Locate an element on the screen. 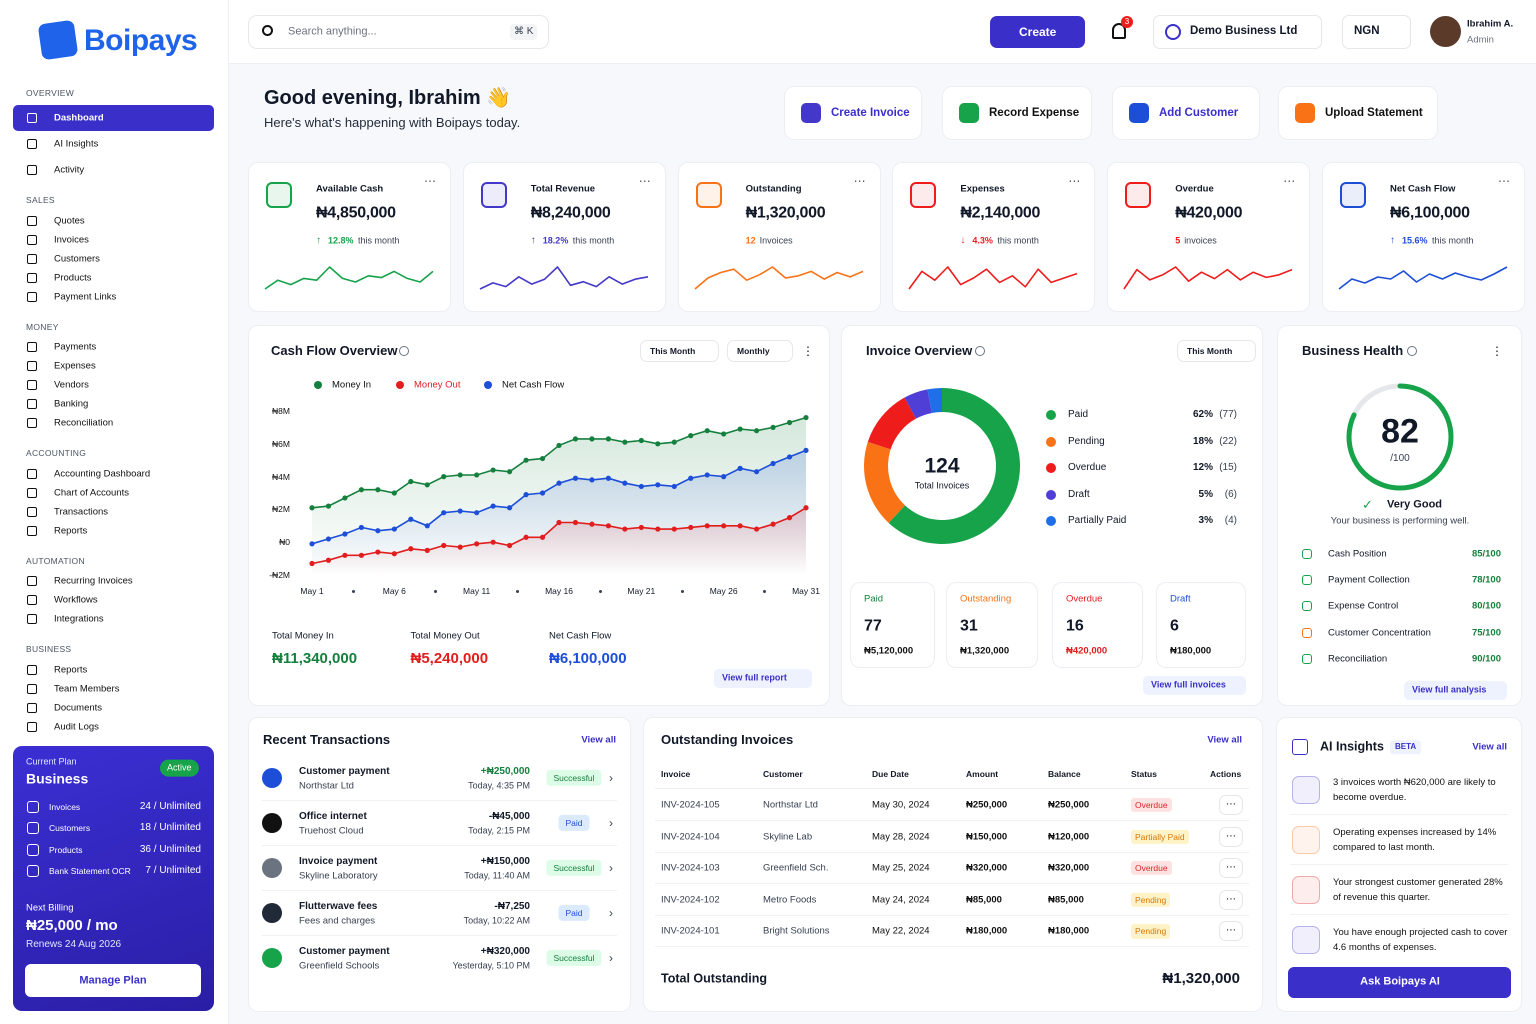  transactions-title: Recent Transactions is located at coordinates (327, 740).